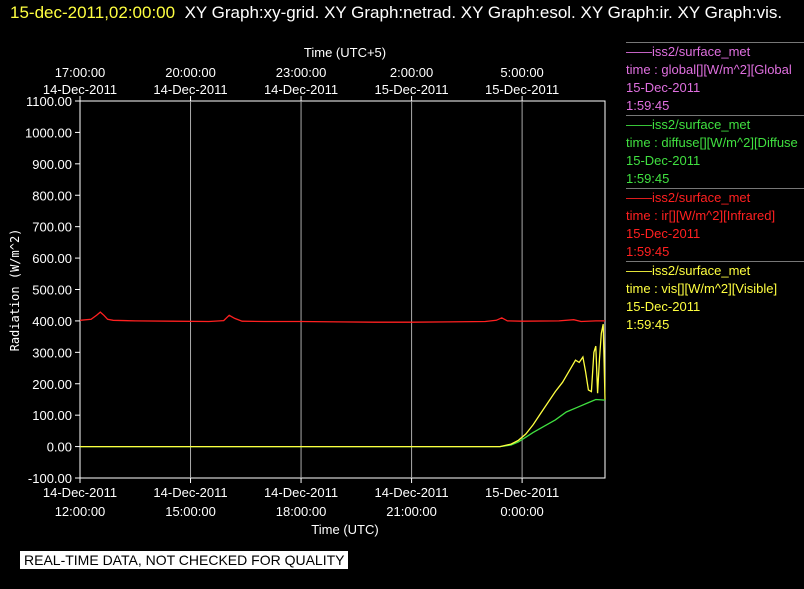 Image resolution: width=804 pixels, height=589 pixels. Describe the element at coordinates (411, 72) in the screenshot. I see `top-tick-time: 2:00:00` at that location.